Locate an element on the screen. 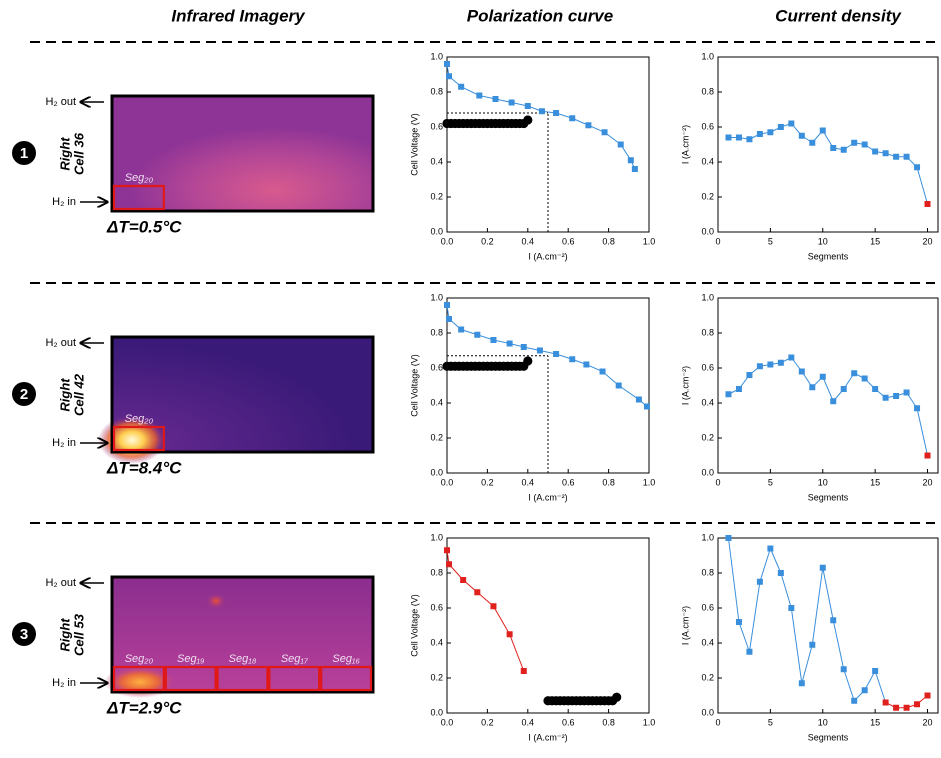 The image size is (941, 758). cell-label: Cell 36 is located at coordinates (78, 153).